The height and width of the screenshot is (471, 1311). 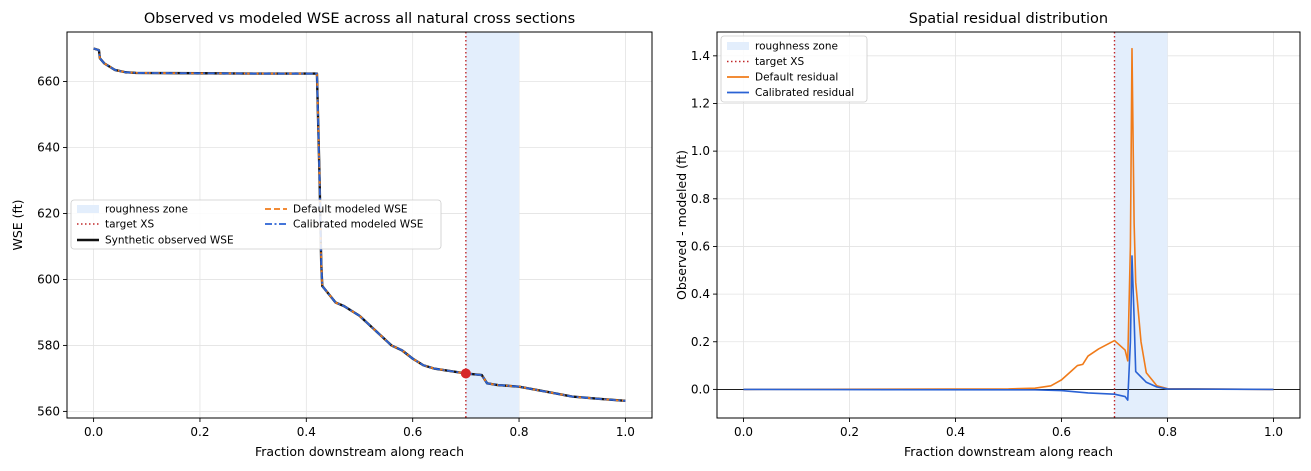 What do you see at coordinates (681, 225) in the screenshot?
I see `y-axis-label: Observed - modeled (ft)` at bounding box center [681, 225].